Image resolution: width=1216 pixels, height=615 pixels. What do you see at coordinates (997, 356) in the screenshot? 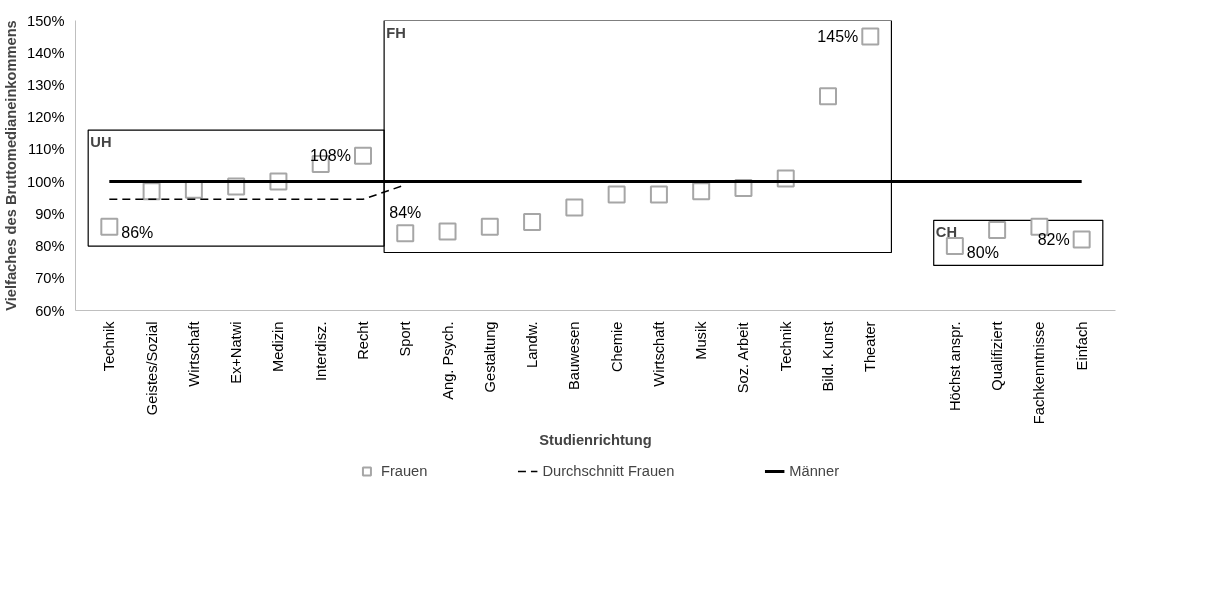
I see `x-tick-label: Qualifiziert` at bounding box center [997, 356].